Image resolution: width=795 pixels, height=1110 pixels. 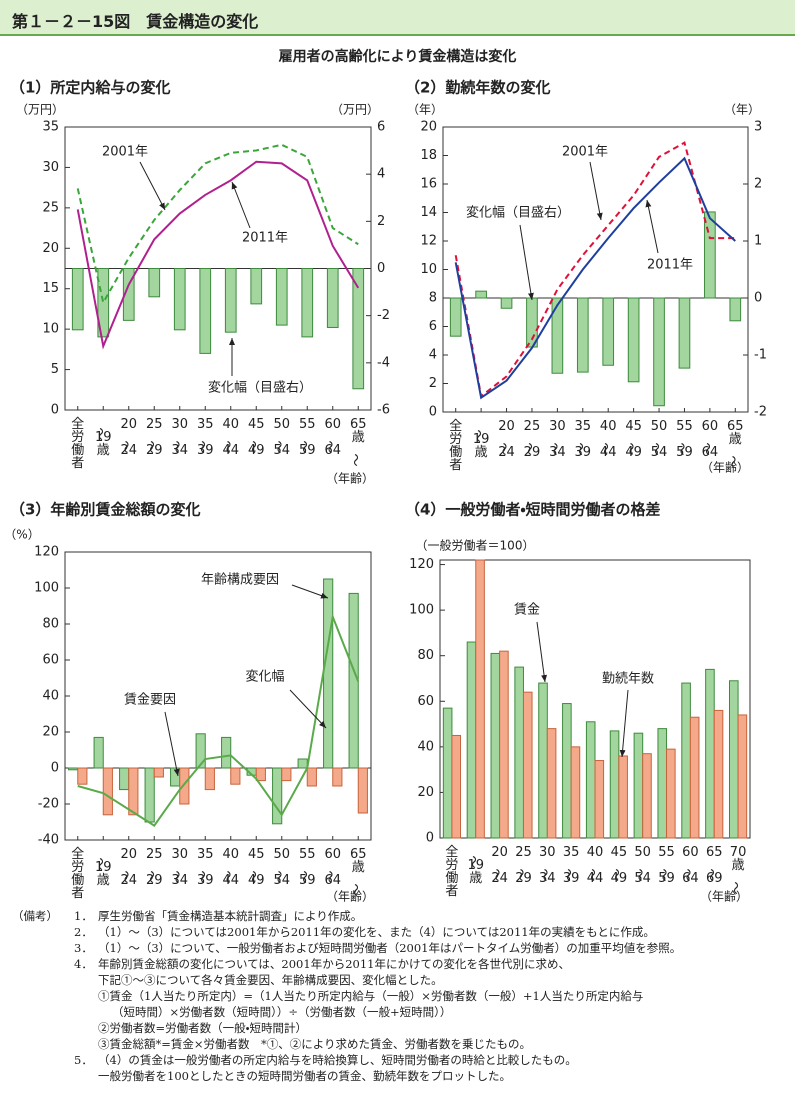 I want to click on figure-subtitle: 雇用者の高齢化により賃金構造は変化, so click(x=397, y=57).